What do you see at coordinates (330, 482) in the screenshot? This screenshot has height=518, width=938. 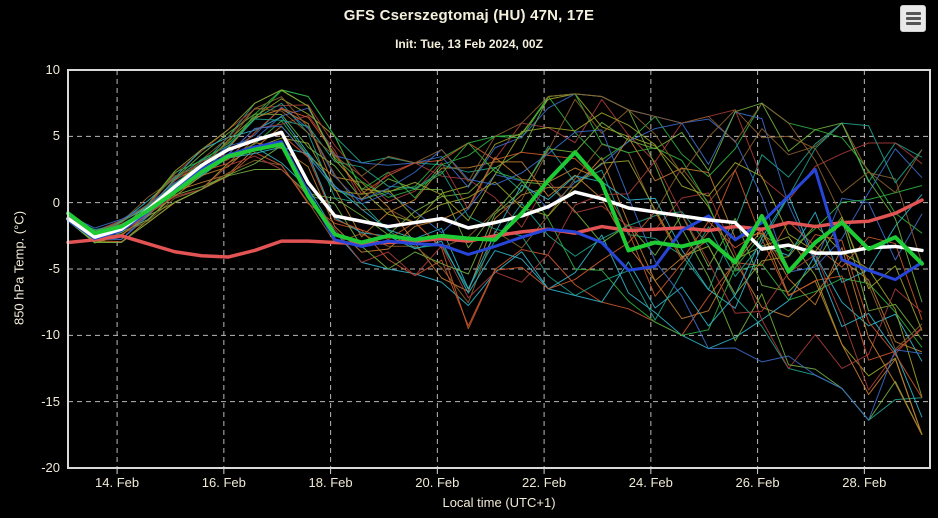 I see `x-tick-label: 18. Feb` at bounding box center [330, 482].